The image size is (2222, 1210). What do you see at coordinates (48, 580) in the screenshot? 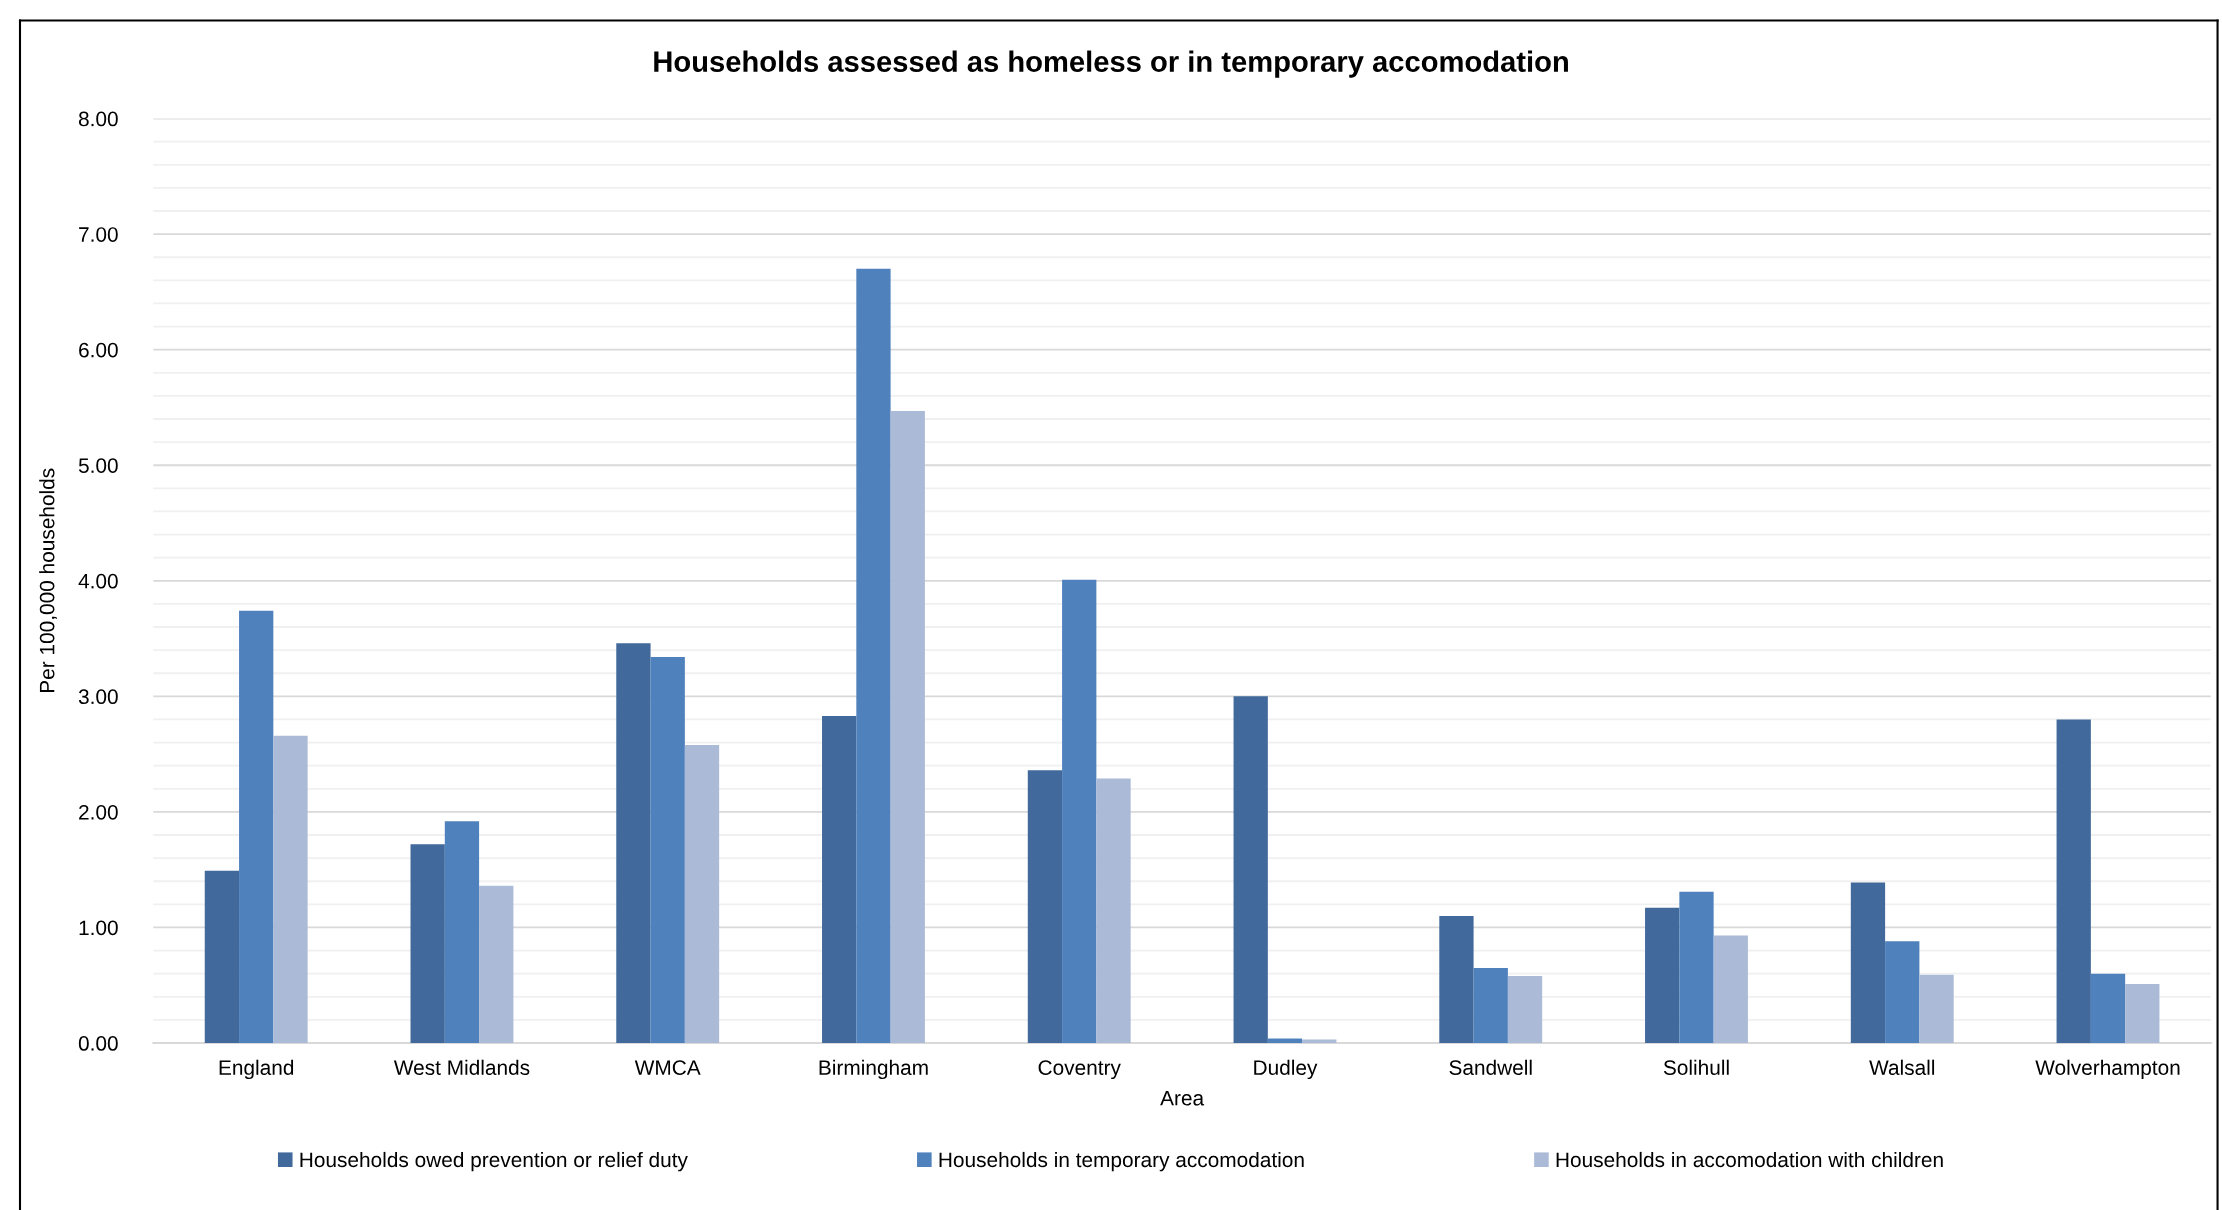
I see `y-axis-title: Per 100,000 households` at bounding box center [48, 580].